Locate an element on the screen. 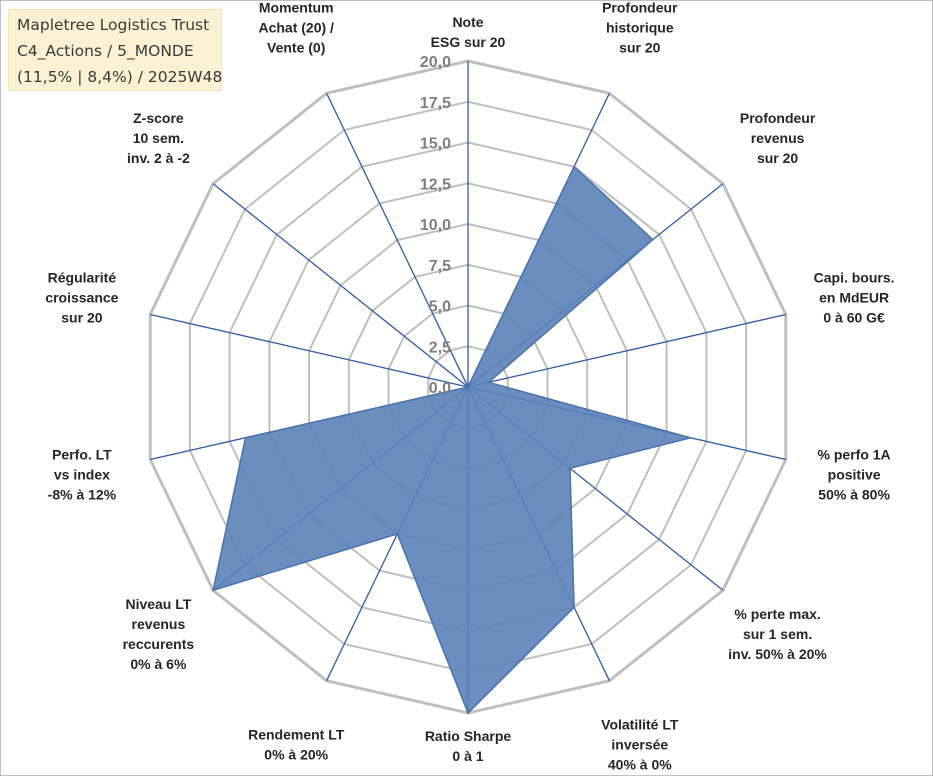 The image size is (933, 776). axis-label-line: inversée is located at coordinates (639, 745).